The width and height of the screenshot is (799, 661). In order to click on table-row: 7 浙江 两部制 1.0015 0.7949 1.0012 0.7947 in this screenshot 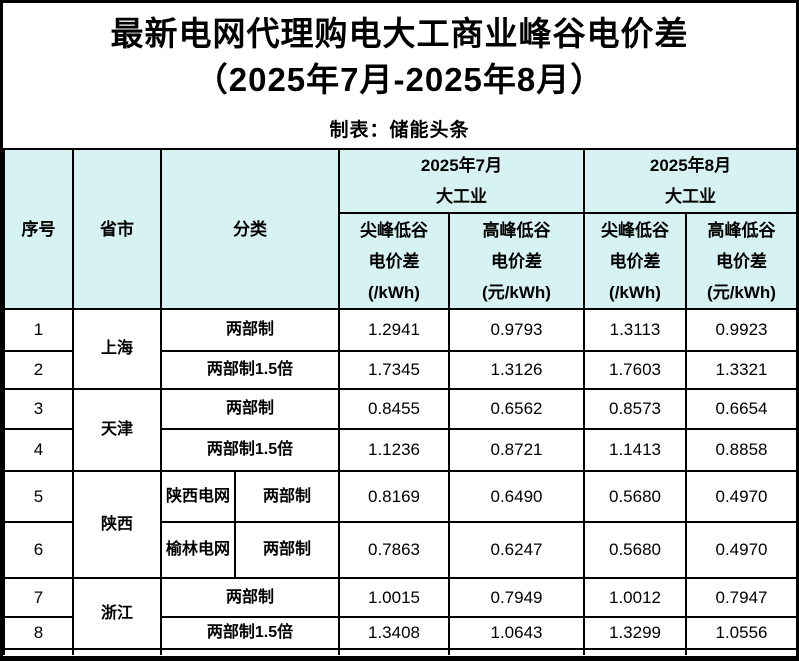, I will do `click(399, 613)`.